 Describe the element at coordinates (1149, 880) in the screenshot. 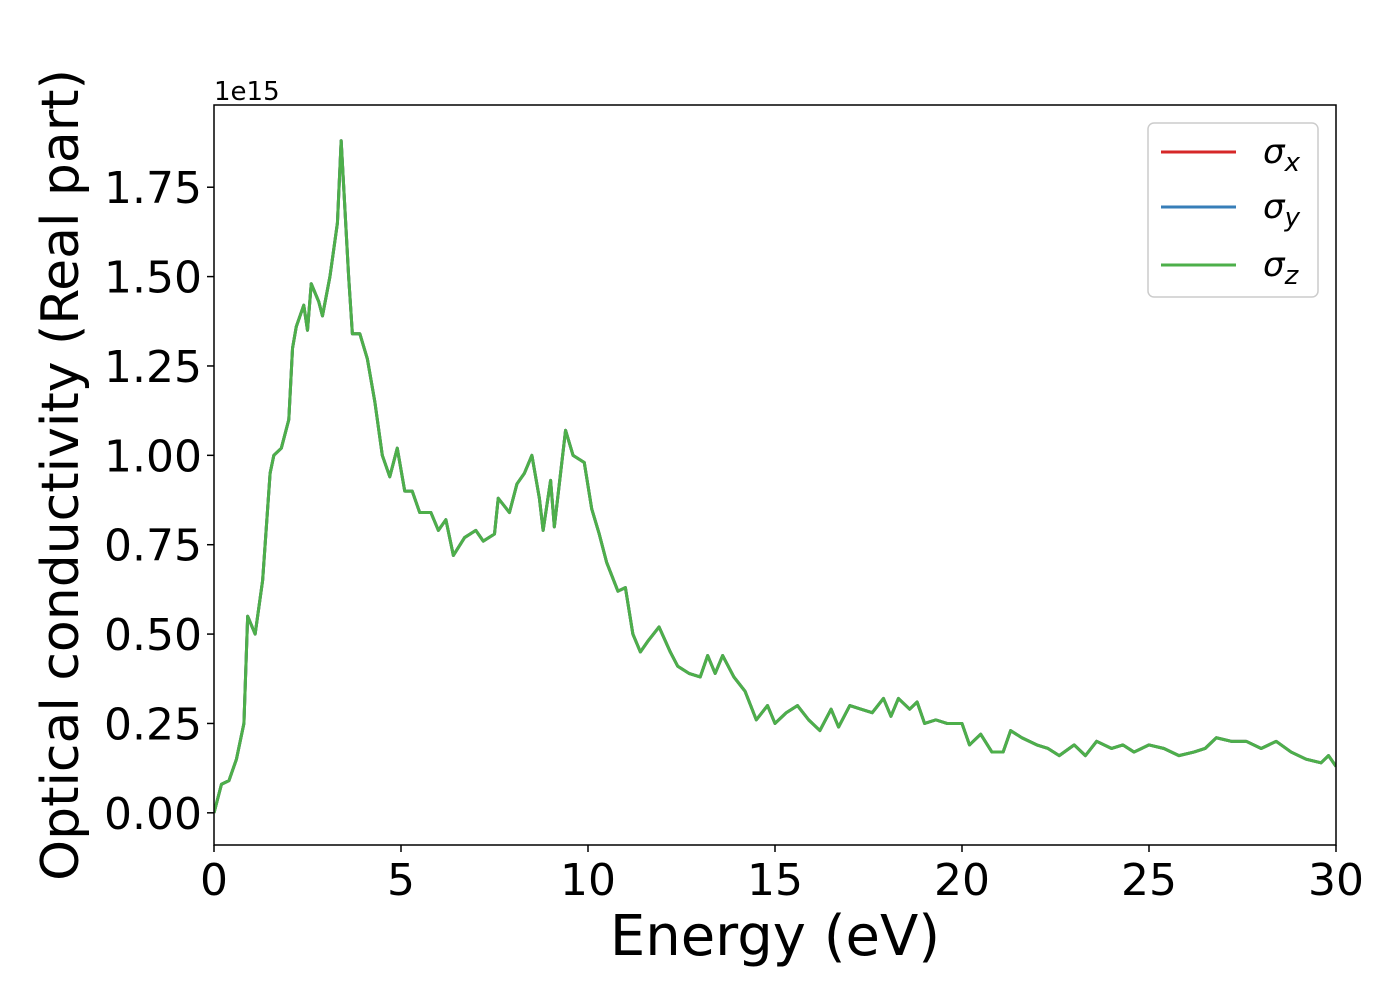

I see `x-tick-label: 25` at that location.